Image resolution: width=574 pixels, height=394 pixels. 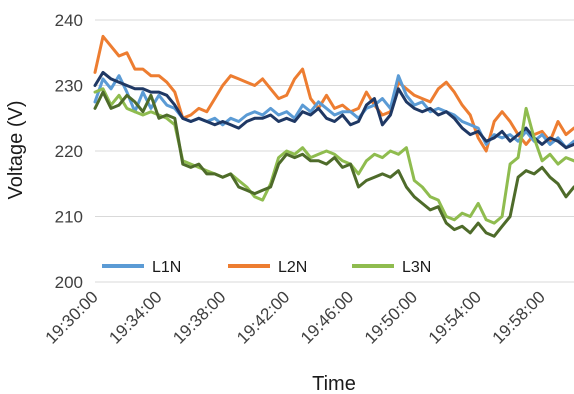 What do you see at coordinates (69, 282) in the screenshot?
I see `y-tick-label: 200` at bounding box center [69, 282].